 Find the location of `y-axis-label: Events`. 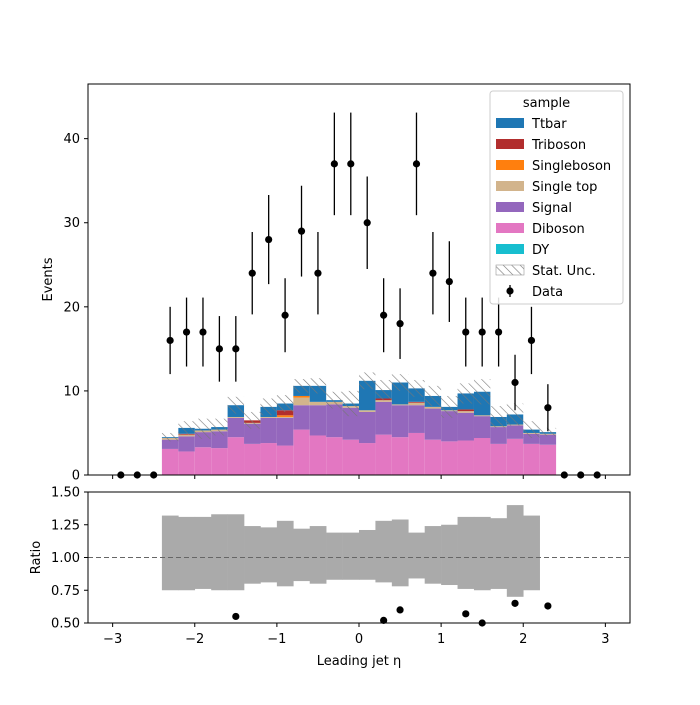

y-axis-label: Events is located at coordinates (48, 279).